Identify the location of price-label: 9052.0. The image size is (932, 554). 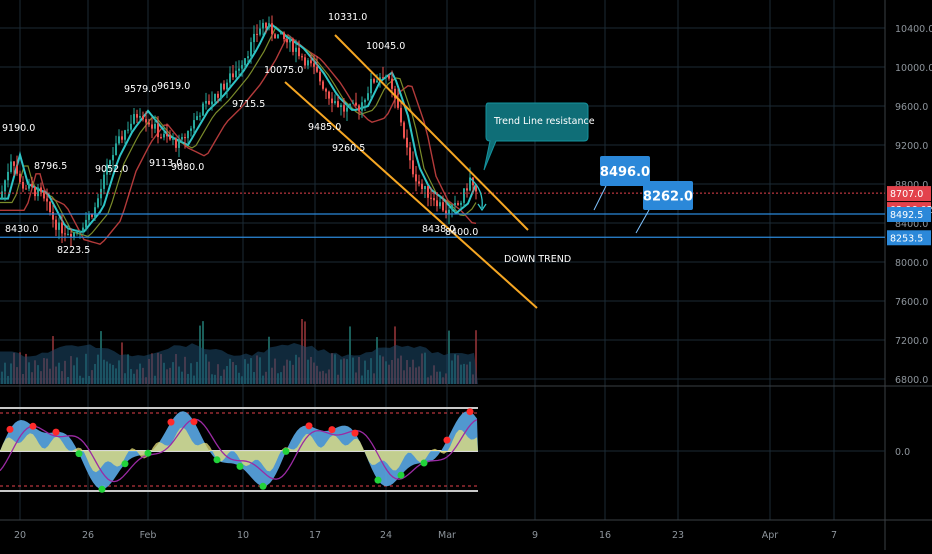
(111, 169).